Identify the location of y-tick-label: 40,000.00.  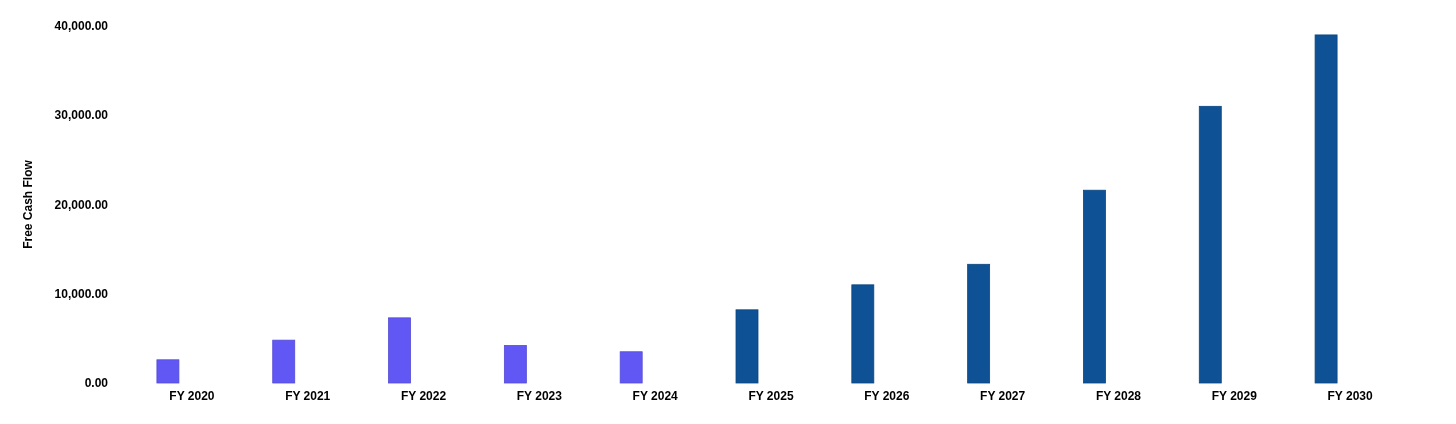
(81, 26).